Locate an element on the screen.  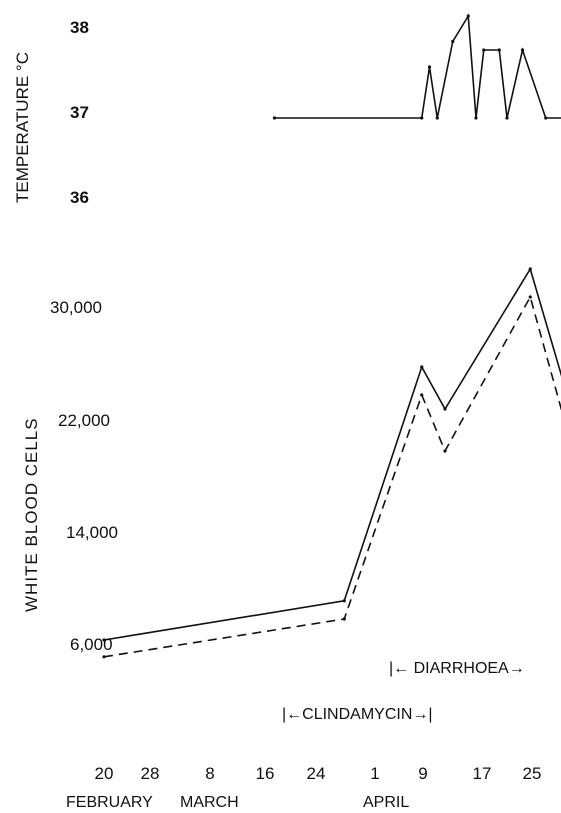
wbc-tick-22000: 22,000 is located at coordinates (84, 420).